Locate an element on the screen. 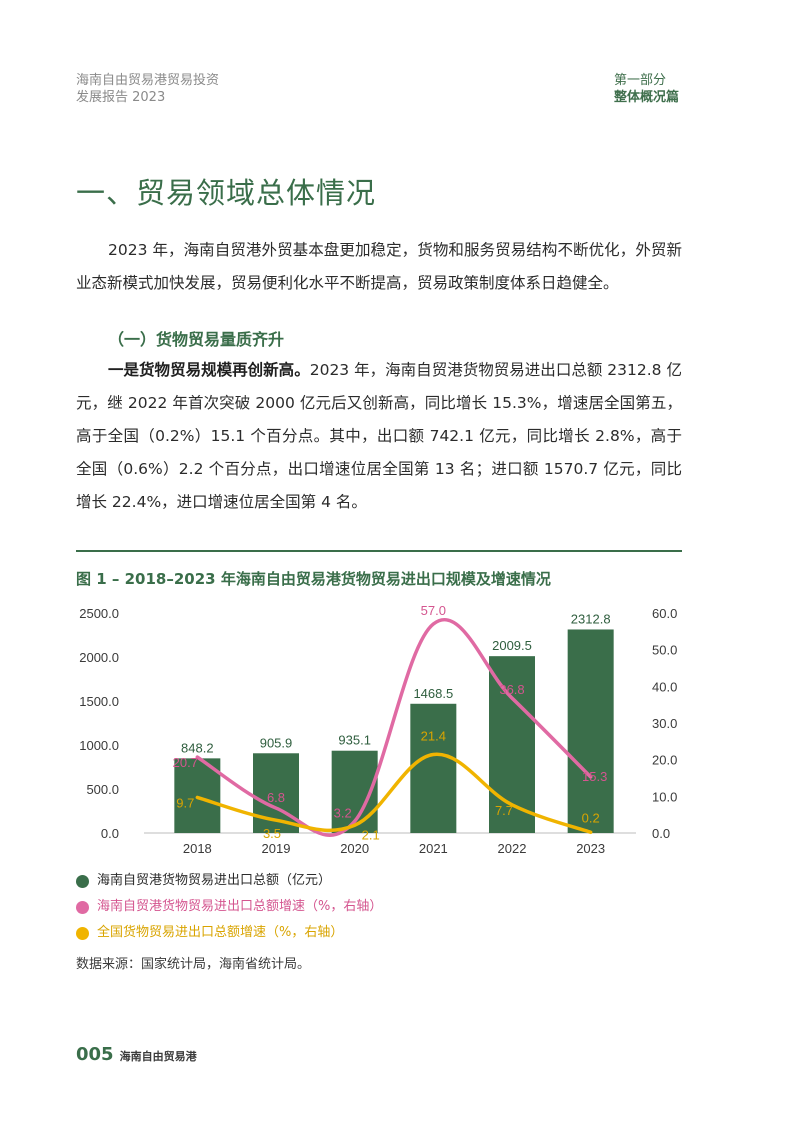 The width and height of the screenshot is (793, 1122). bar-data-label: 2312.8 is located at coordinates (591, 618).